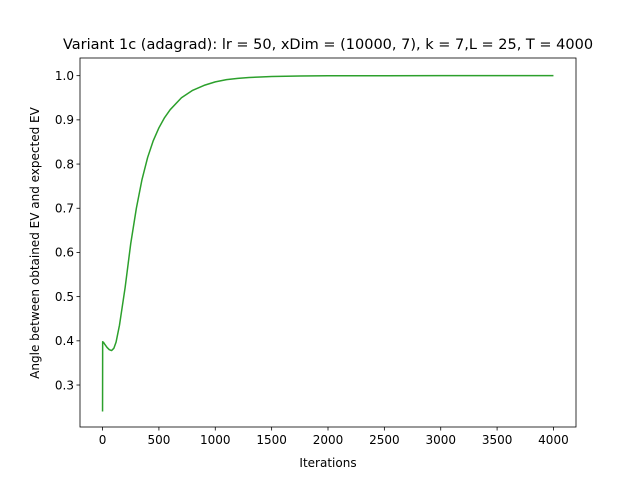 This screenshot has width=640, height=484. What do you see at coordinates (497, 440) in the screenshot?
I see `x-tick-label: 3500` at bounding box center [497, 440].